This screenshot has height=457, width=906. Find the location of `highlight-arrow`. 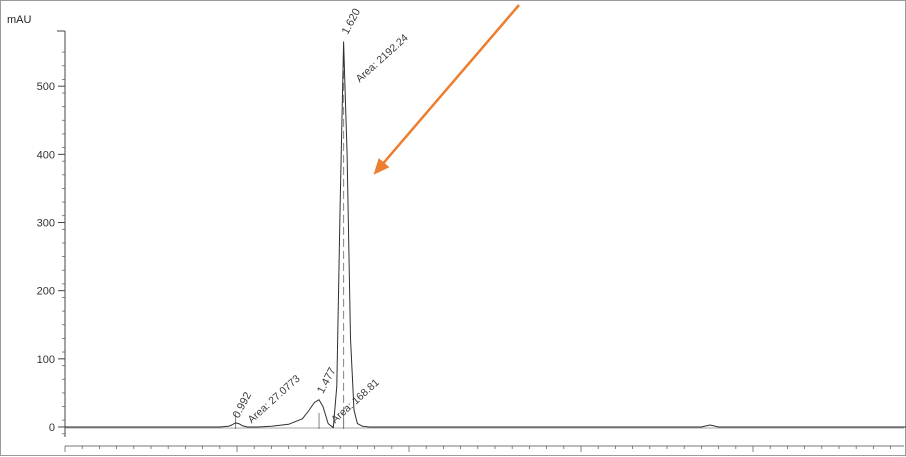

highlight-arrow is located at coordinates (446, 89).